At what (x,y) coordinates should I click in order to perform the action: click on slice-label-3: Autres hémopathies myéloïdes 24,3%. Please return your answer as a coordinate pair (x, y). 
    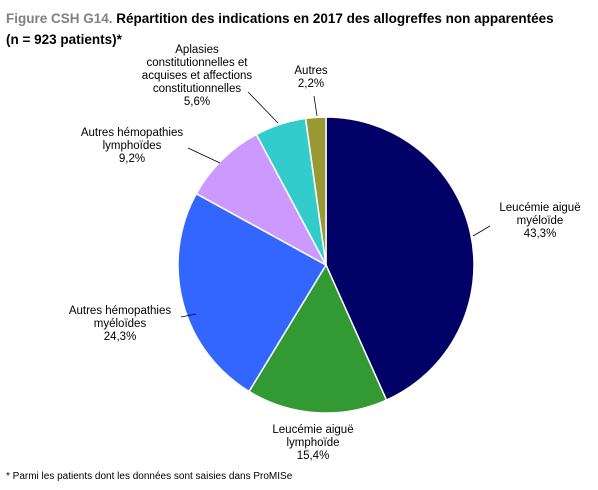
    Looking at the image, I should click on (120, 324).